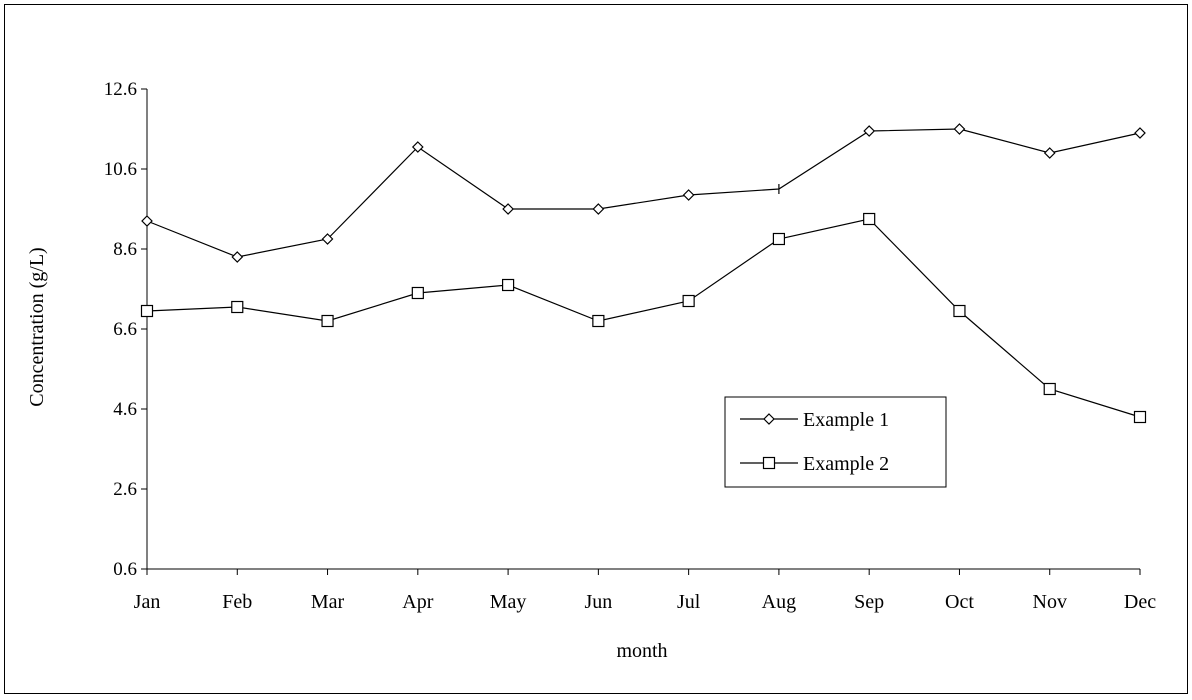 The image size is (1192, 700). What do you see at coordinates (814, 442) in the screenshot?
I see `legend-items: Example 1 Example 2` at bounding box center [814, 442].